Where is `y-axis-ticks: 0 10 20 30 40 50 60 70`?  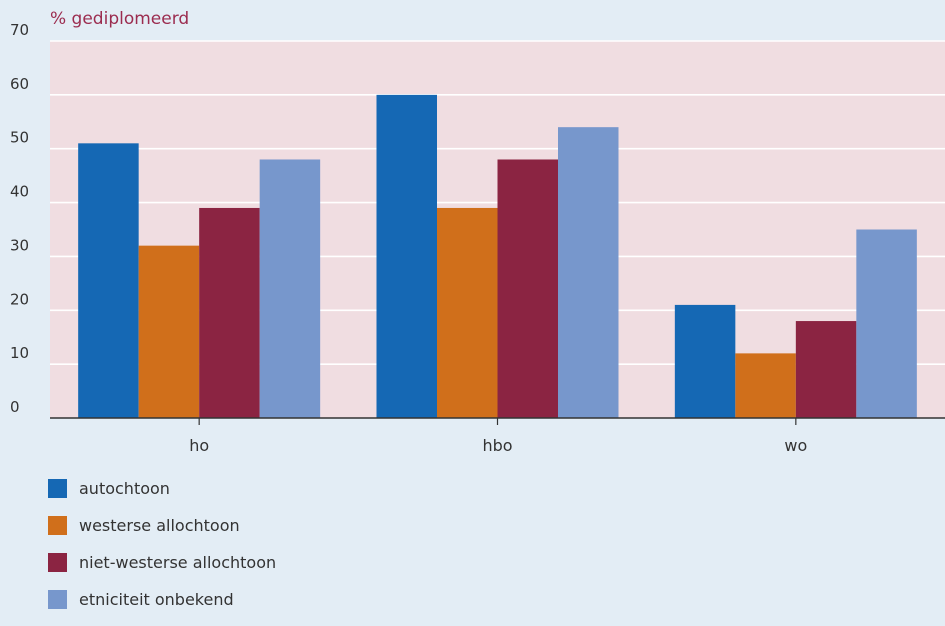
y-axis-ticks: 0 10 20 30 40 50 60 70 is located at coordinates (19, 218).